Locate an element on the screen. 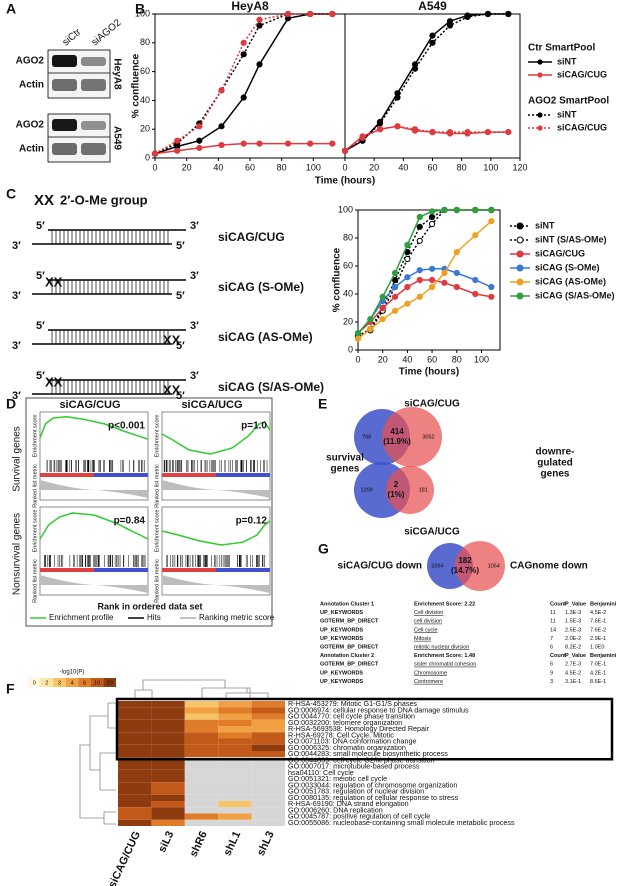 The height and width of the screenshot is (886, 622). table-header: Annotation Cluster 2 is located at coordinates (347, 656).